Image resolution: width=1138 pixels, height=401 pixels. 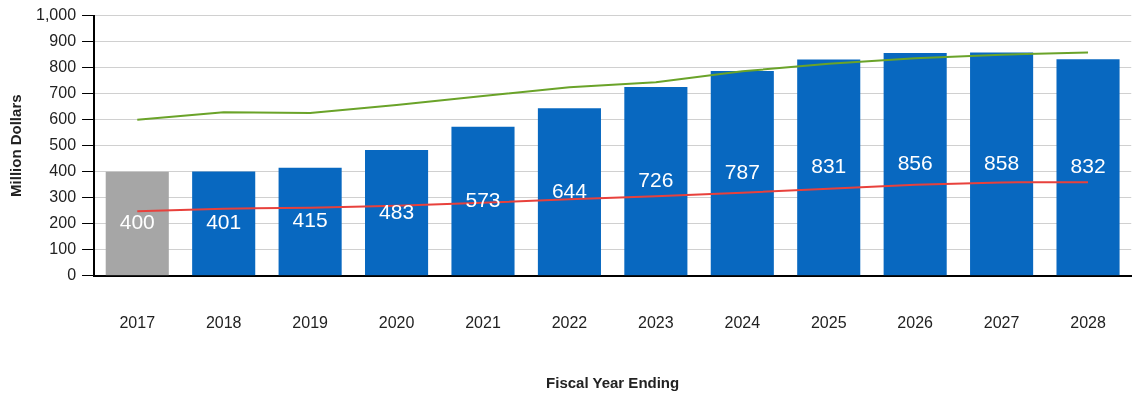 I want to click on x-axis-title: Fiscal Year Ending, so click(x=613, y=383).